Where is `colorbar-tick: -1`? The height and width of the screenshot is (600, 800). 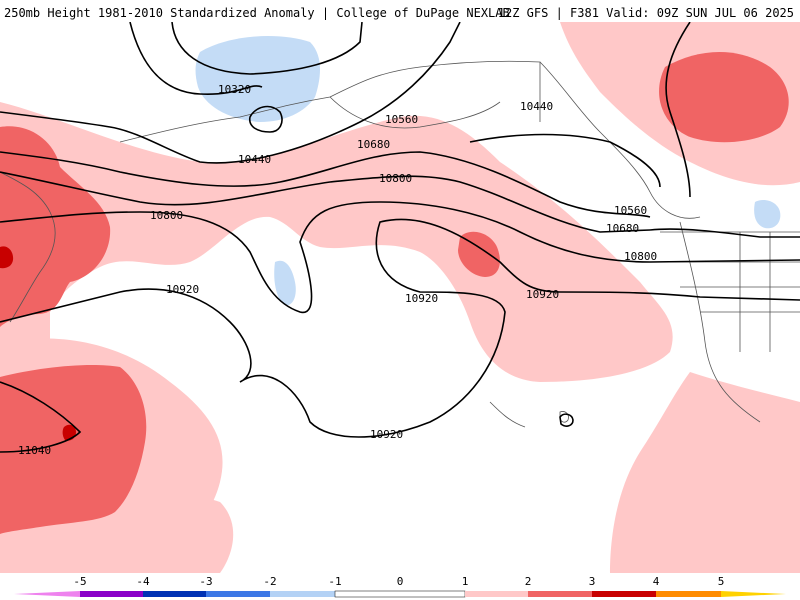 colorbar-tick: -1 is located at coordinates (334, 581).